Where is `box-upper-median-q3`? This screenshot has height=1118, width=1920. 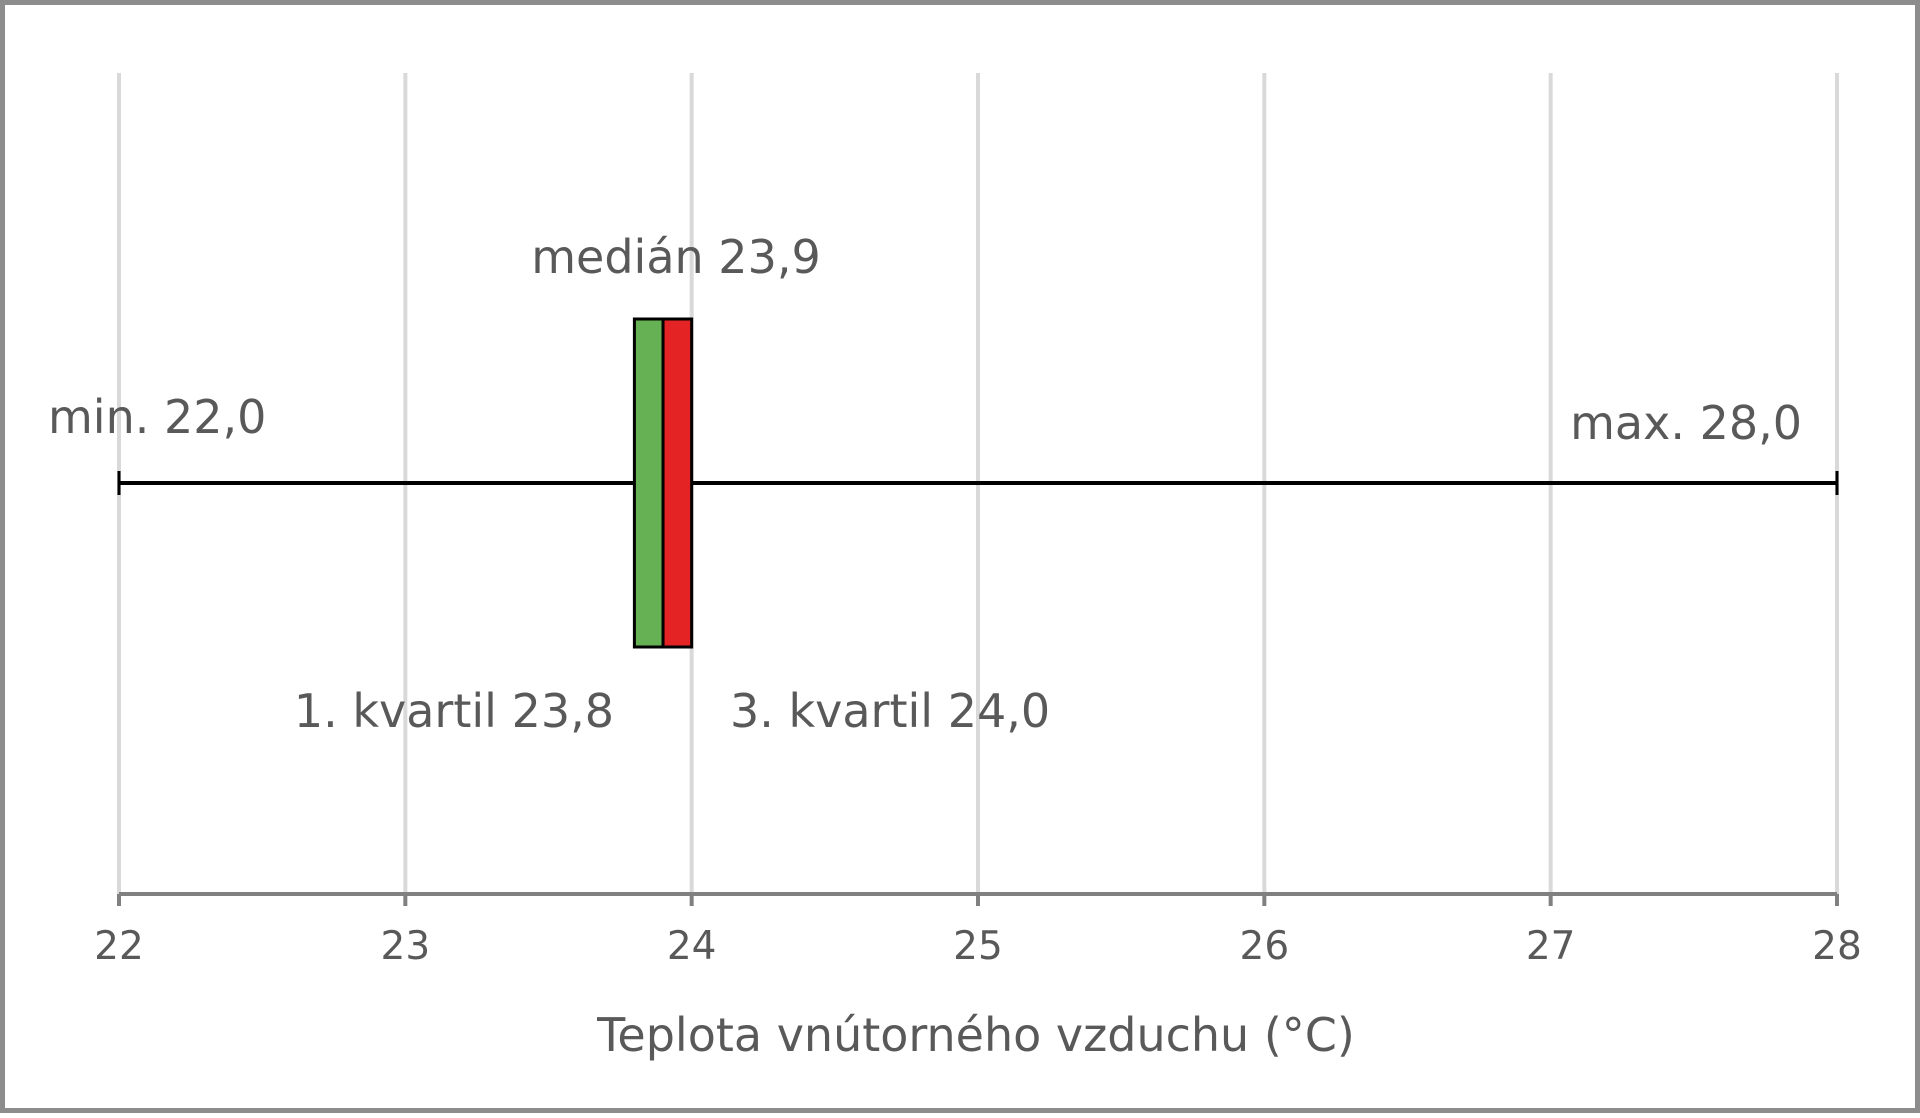
box-upper-median-q3 is located at coordinates (677, 483).